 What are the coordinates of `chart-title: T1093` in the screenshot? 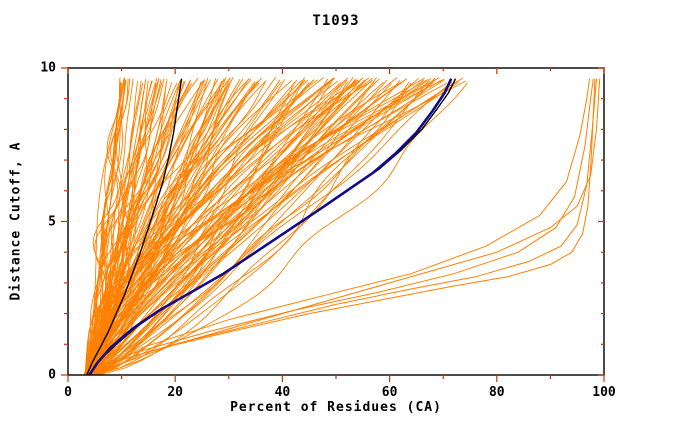 It's located at (336, 21).